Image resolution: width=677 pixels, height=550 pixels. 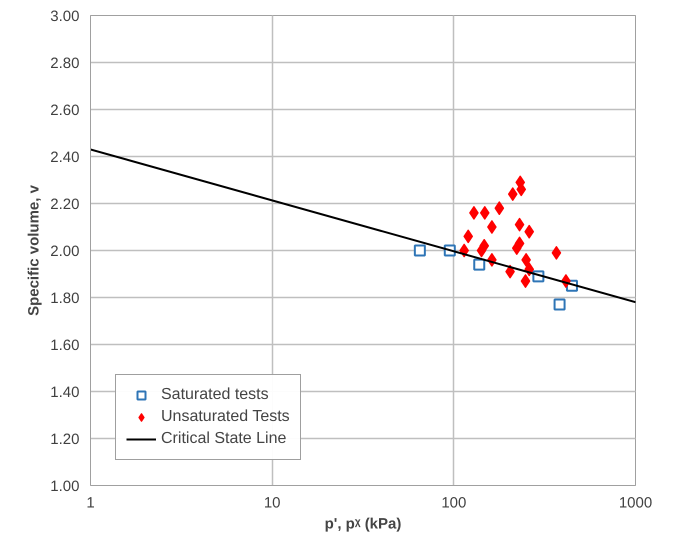 What do you see at coordinates (215, 395) in the screenshot?
I see `legend-label: Saturated tests` at bounding box center [215, 395].